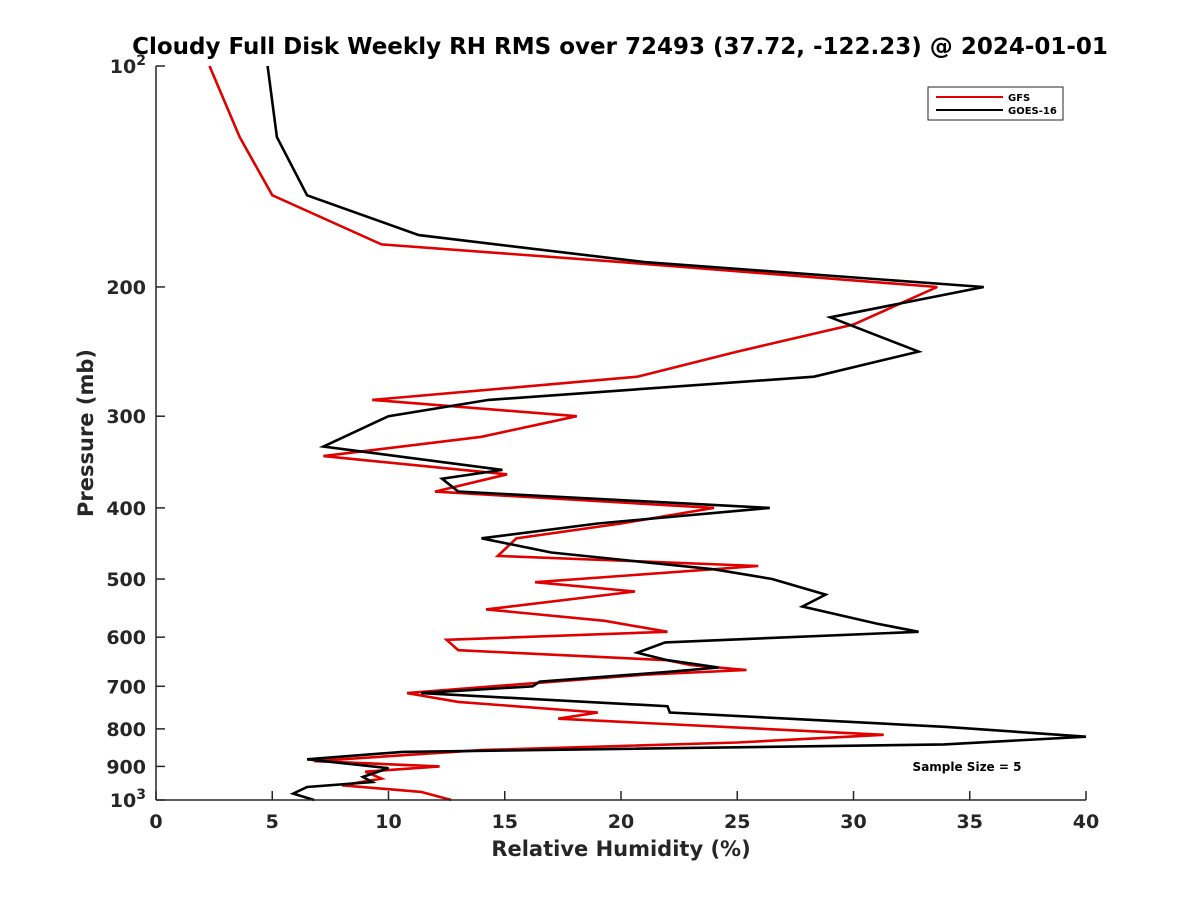 This screenshot has width=1200, height=900. What do you see at coordinates (967, 767) in the screenshot?
I see `sample-size-annotation: Sample Size = 5` at bounding box center [967, 767].